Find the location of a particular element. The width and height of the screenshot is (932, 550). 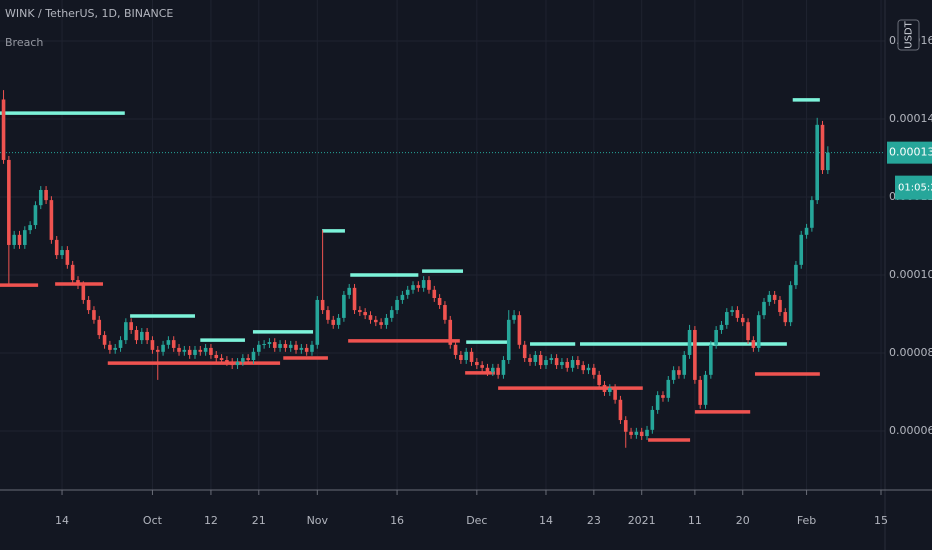

currency-button is located at coordinates (908, 35).